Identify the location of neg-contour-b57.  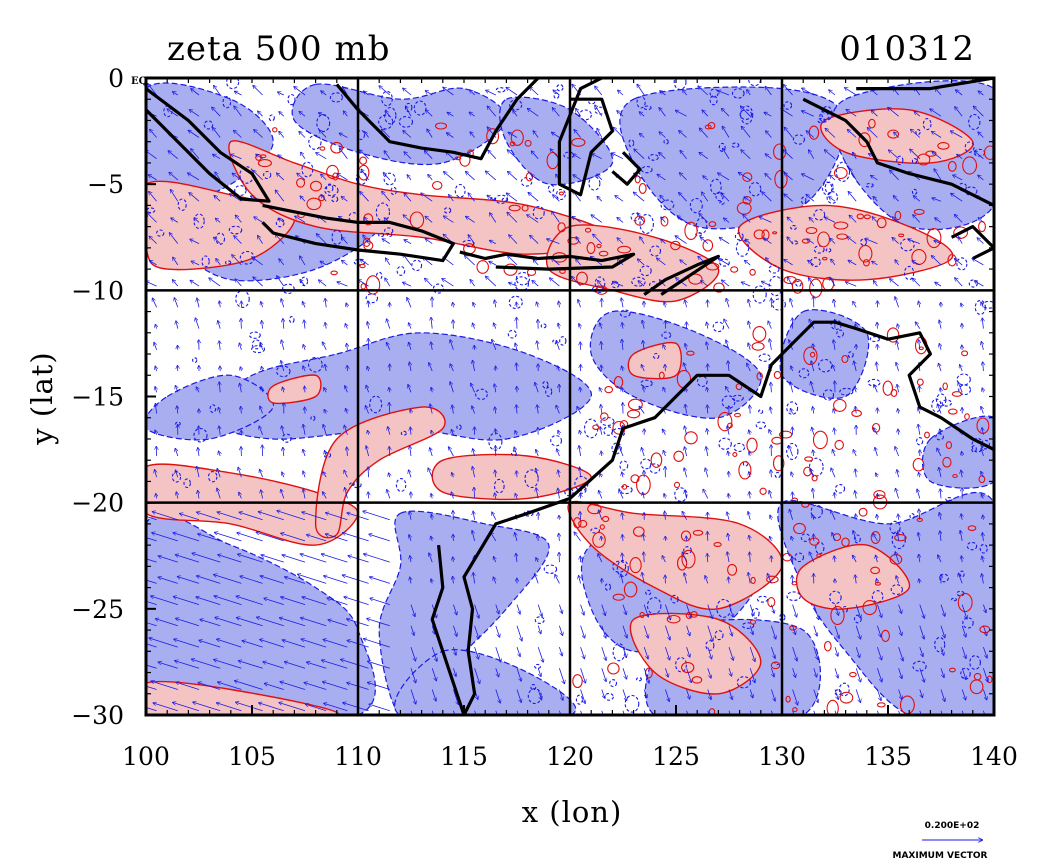
(728, 402).